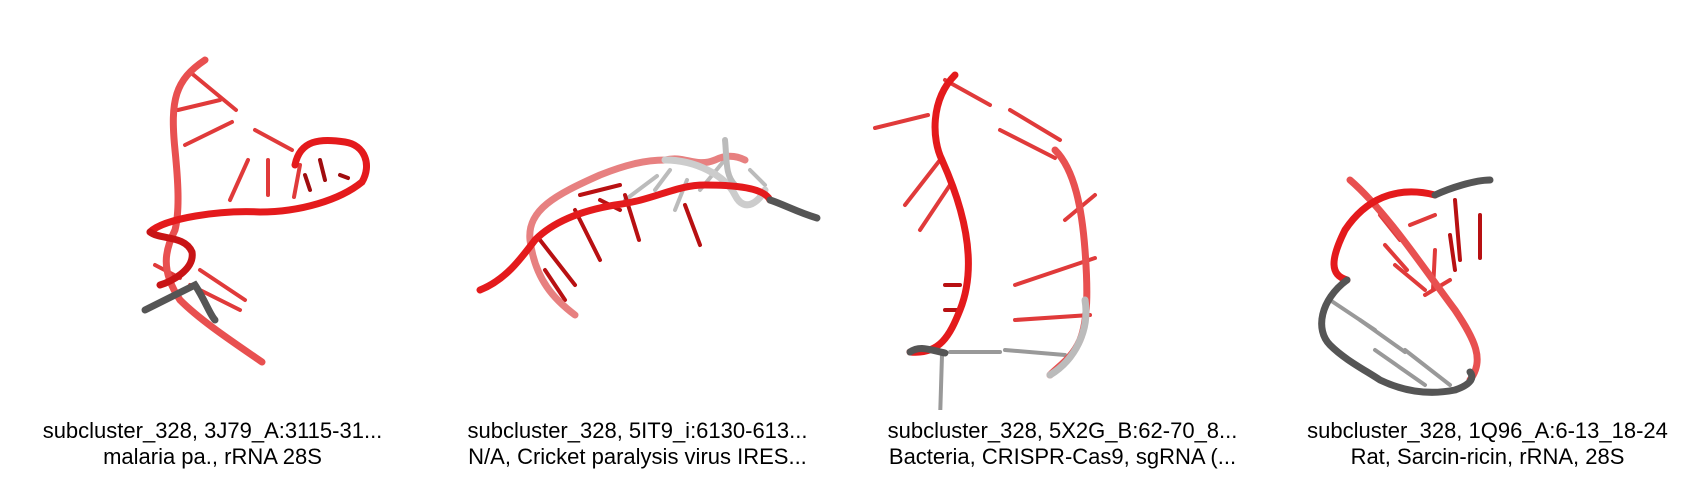 This screenshot has height=480, width=1700. What do you see at coordinates (1487, 430) in the screenshot?
I see `caption-line-1: subcluster_328, 1Q96_A:6-13_18-24` at bounding box center [1487, 430].